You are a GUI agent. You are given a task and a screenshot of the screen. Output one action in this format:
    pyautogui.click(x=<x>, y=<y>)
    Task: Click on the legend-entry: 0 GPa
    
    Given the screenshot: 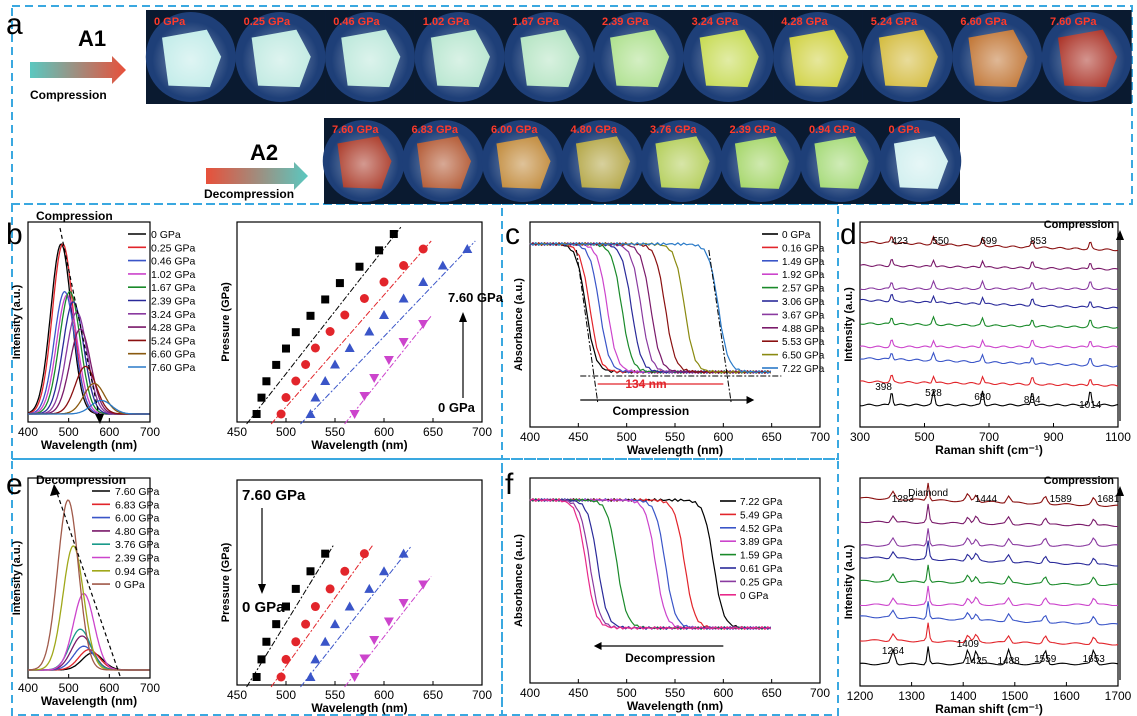 What is the action you would take?
    pyautogui.click(x=166, y=235)
    